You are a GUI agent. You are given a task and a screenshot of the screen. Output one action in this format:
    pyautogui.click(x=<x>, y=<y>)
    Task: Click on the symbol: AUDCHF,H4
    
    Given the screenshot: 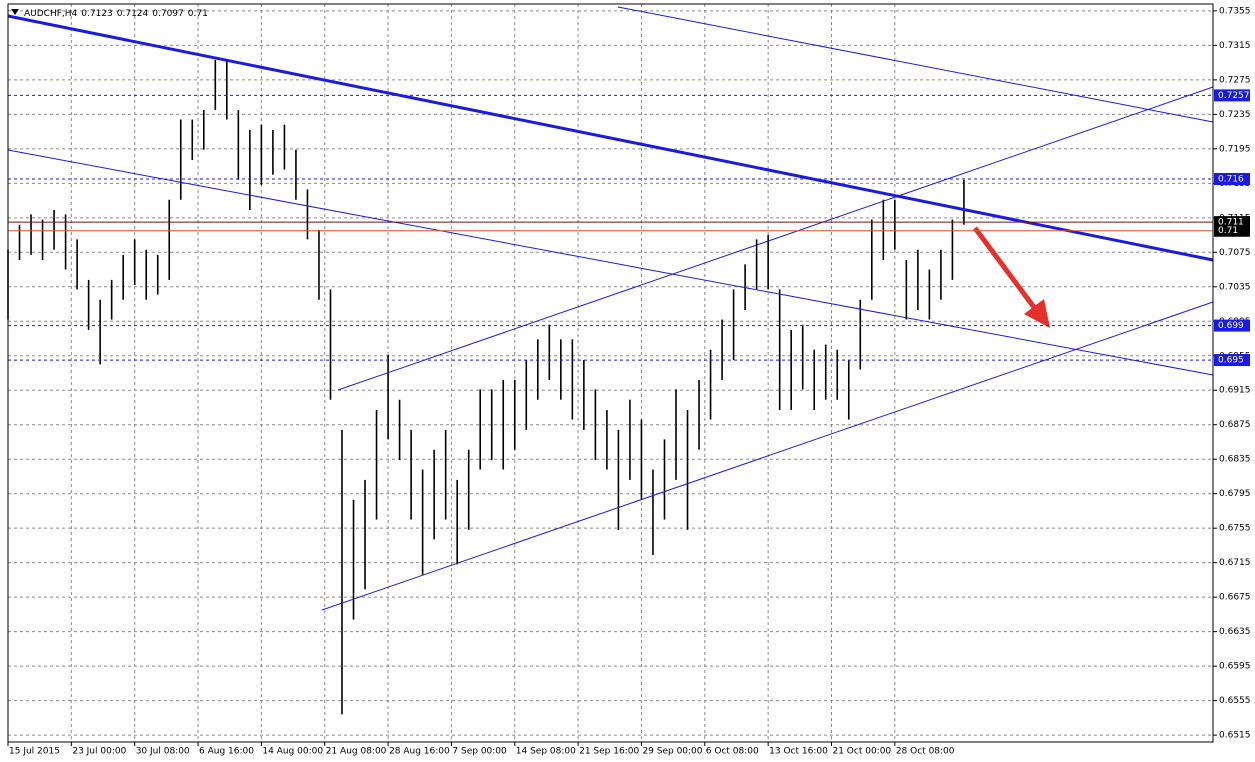 What is the action you would take?
    pyautogui.click(x=51, y=14)
    